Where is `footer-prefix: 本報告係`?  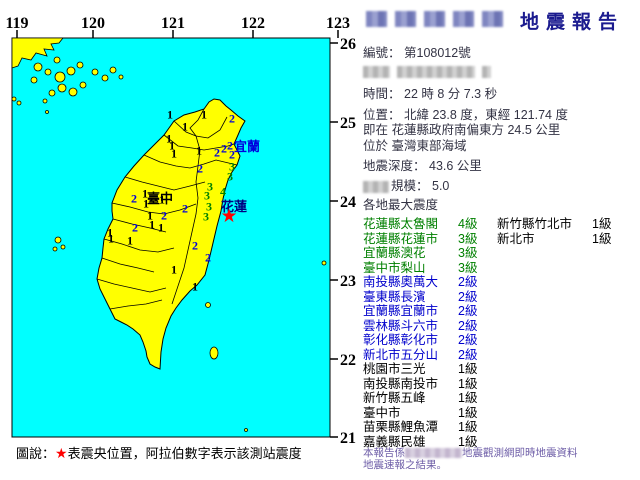 footer-prefix: 本報告係 is located at coordinates (384, 453).